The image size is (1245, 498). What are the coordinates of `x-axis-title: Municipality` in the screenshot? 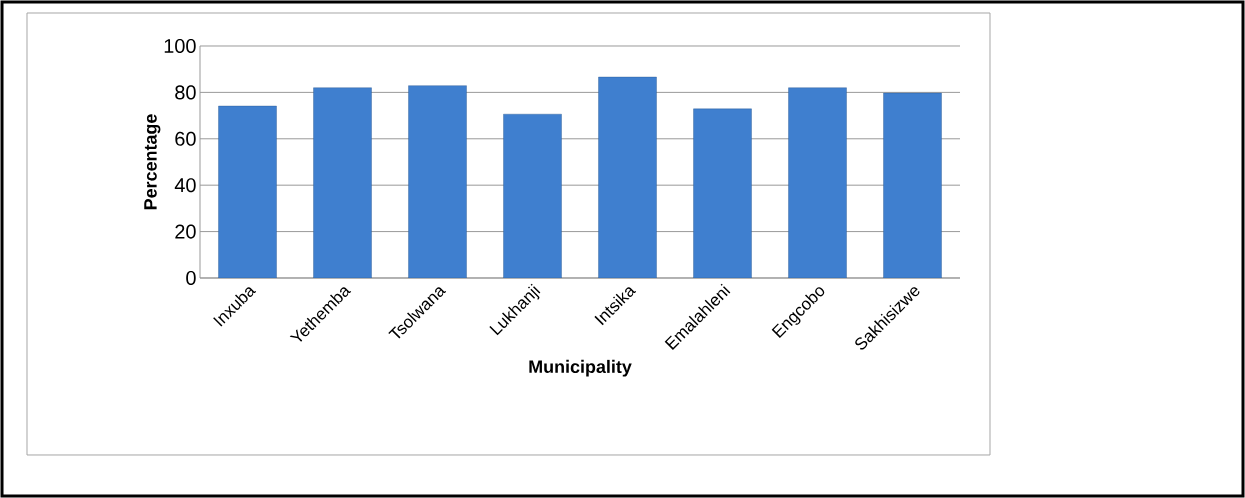 It's located at (580, 368).